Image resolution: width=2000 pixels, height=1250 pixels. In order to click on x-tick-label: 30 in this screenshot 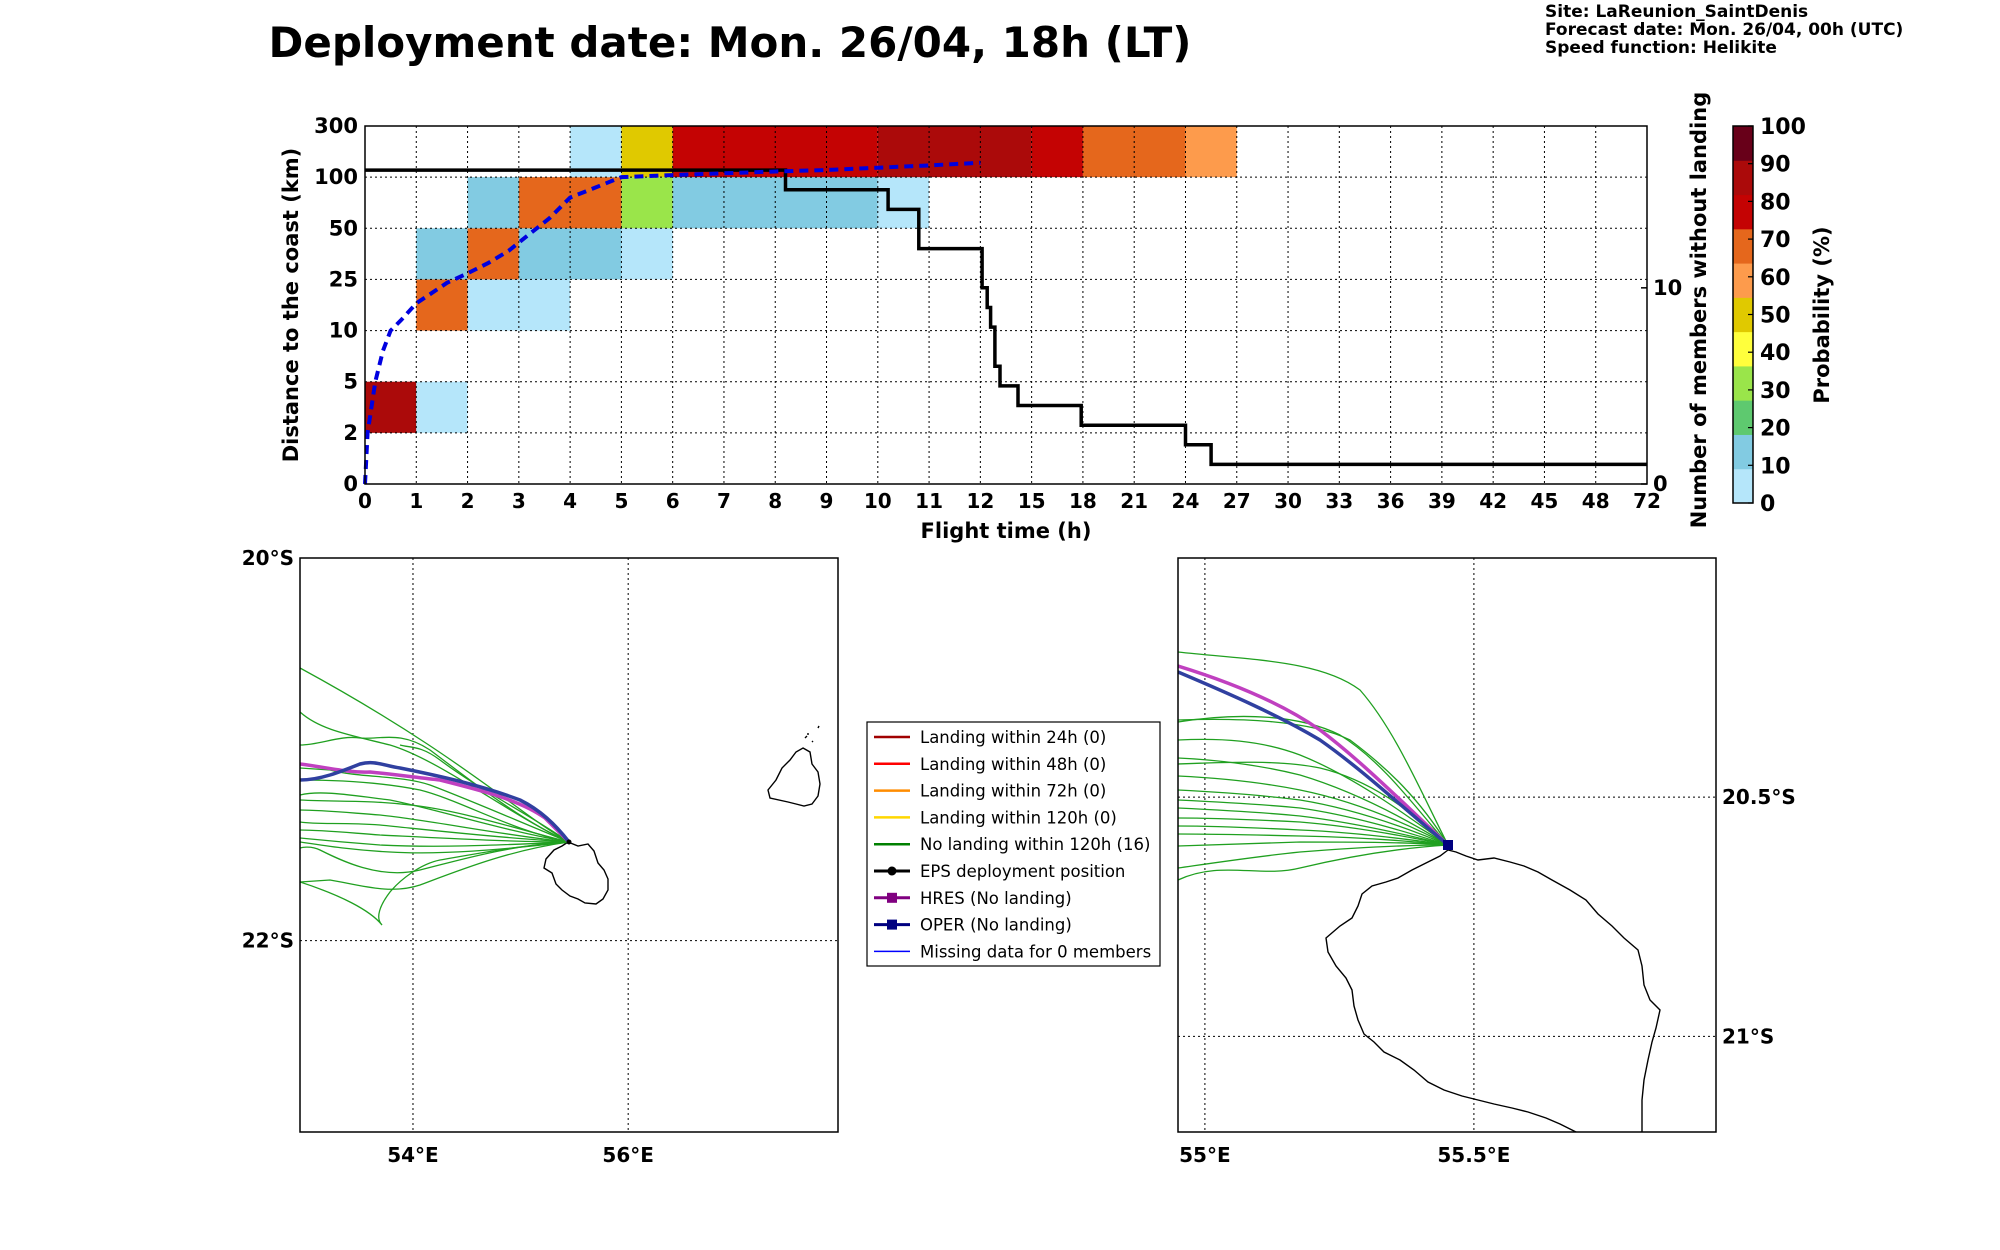, I will do `click(1288, 501)`.